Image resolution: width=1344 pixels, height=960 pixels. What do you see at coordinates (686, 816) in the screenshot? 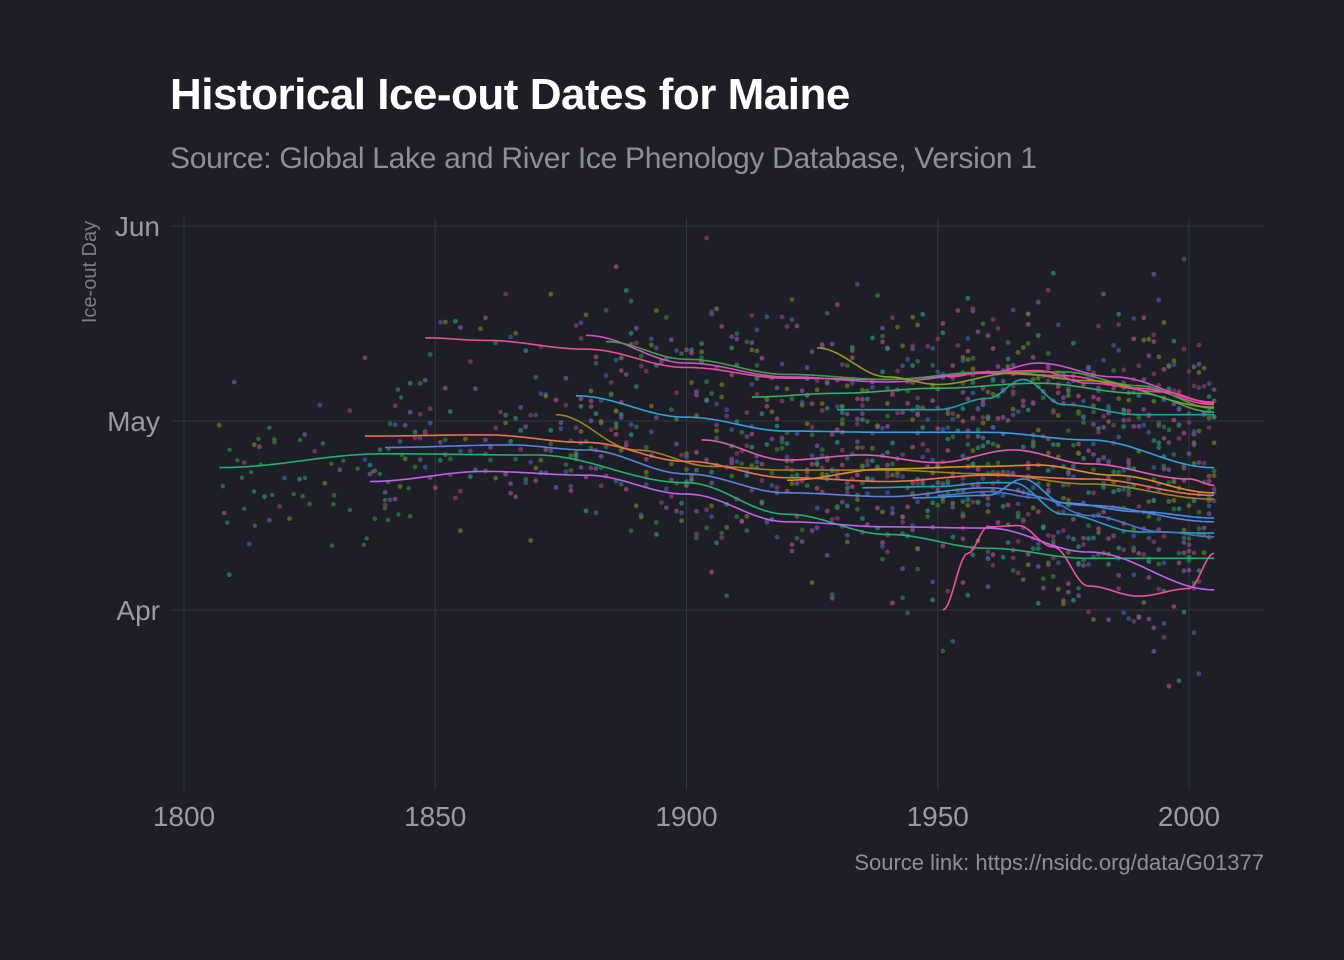
I see `x-tick-label: 1900` at bounding box center [686, 816].